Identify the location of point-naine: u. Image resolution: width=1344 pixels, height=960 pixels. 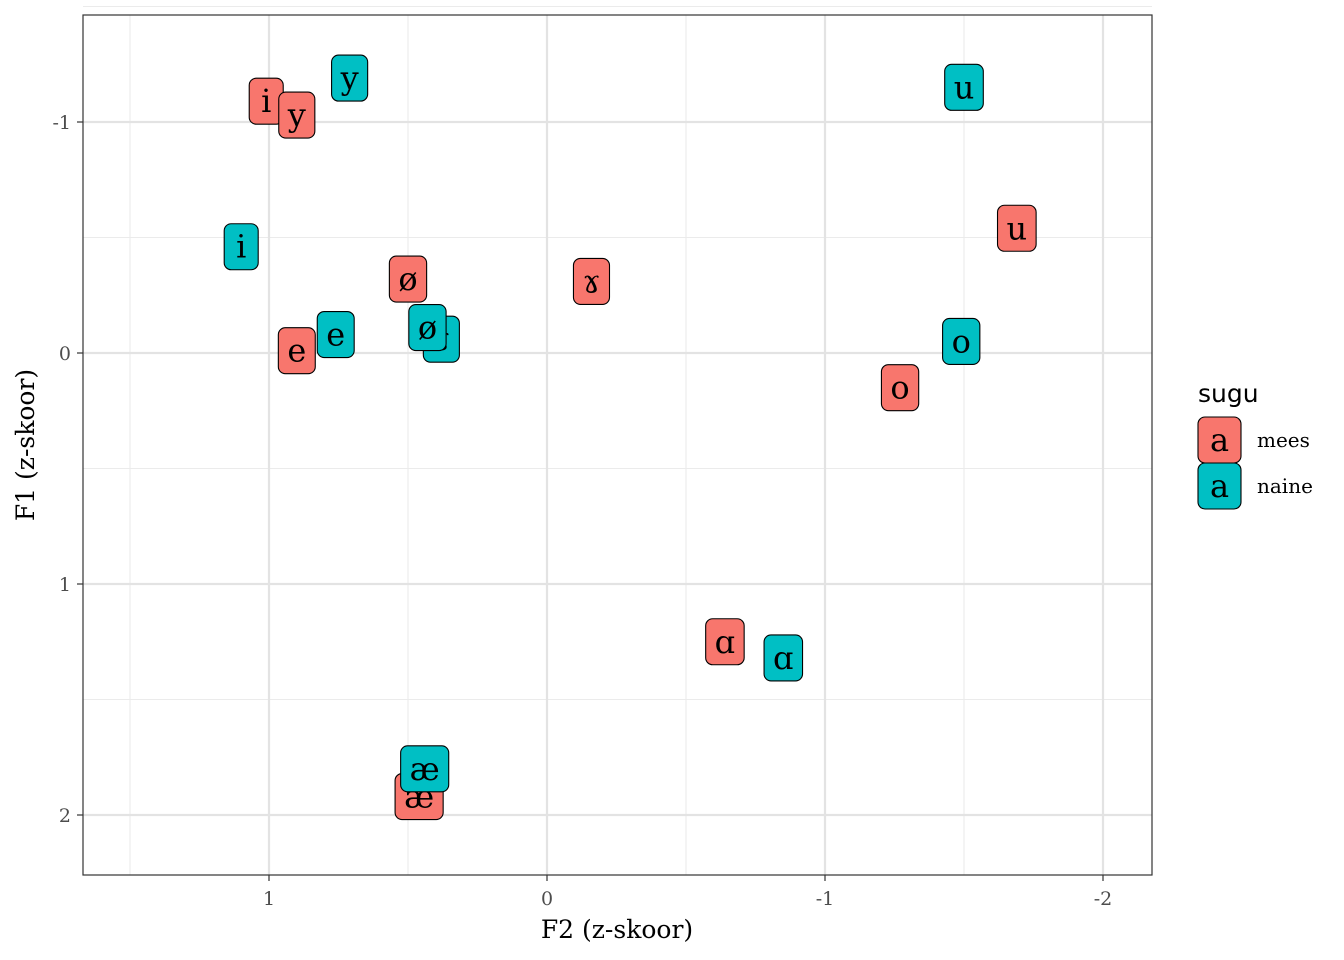
(964, 87).